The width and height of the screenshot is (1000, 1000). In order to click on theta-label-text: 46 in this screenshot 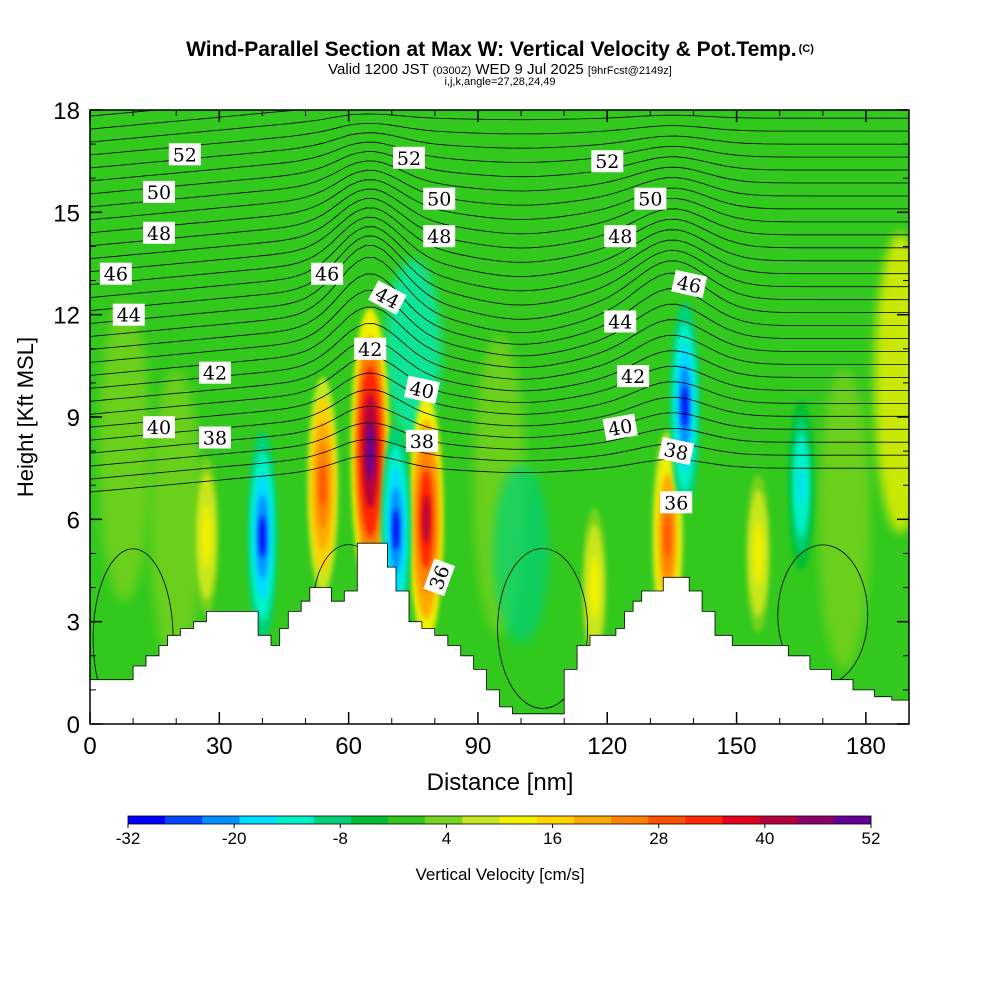, I will do `click(116, 275)`.